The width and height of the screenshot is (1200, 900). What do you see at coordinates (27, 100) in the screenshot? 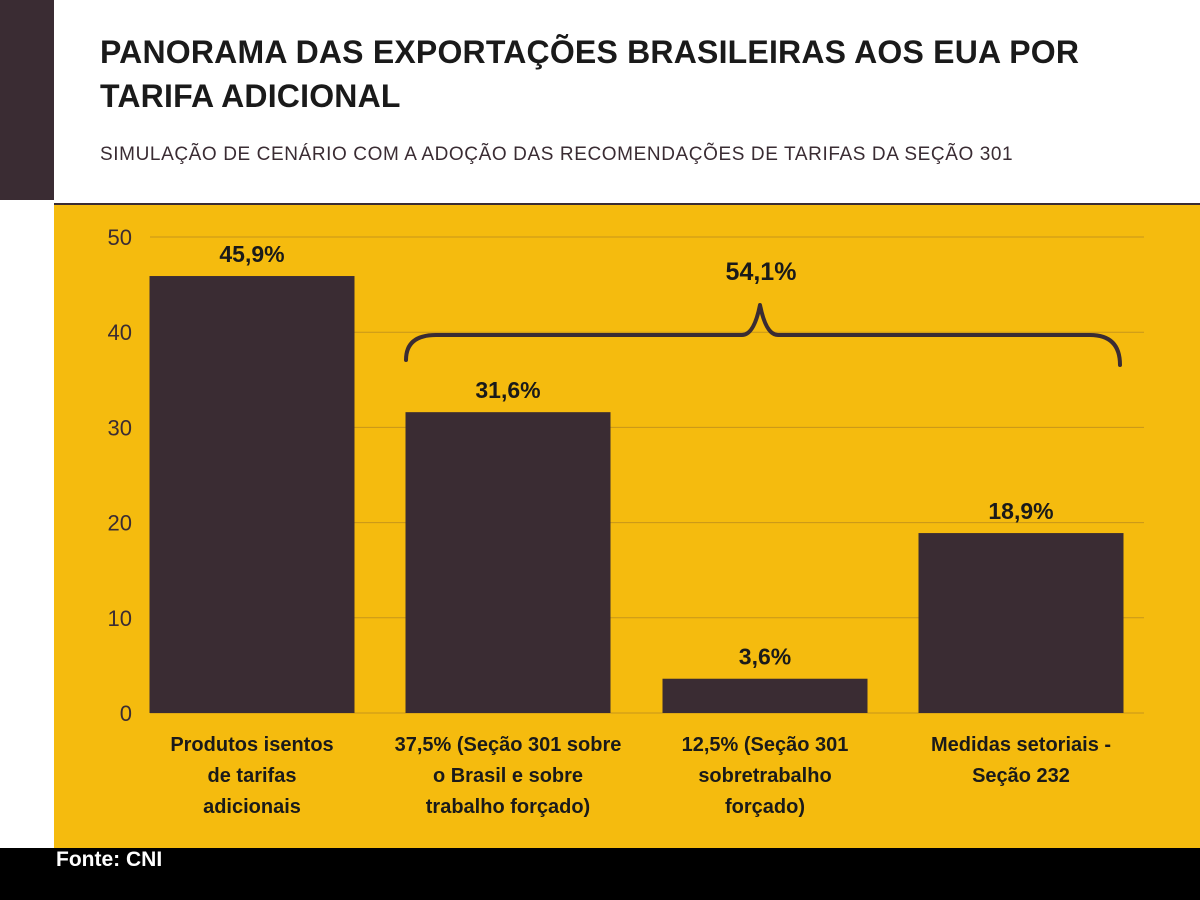
I see `left-accent-bar` at bounding box center [27, 100].